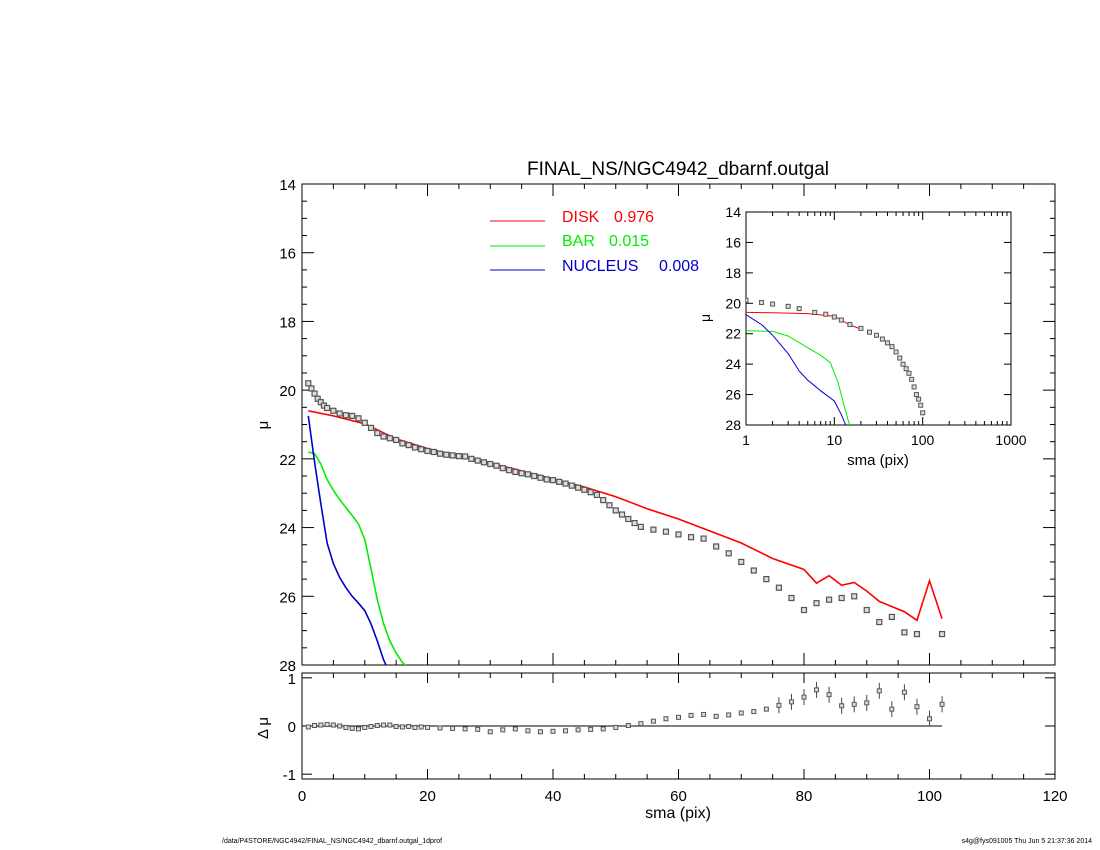  I want to click on inset-y-tick-label: 22, so click(733, 334).